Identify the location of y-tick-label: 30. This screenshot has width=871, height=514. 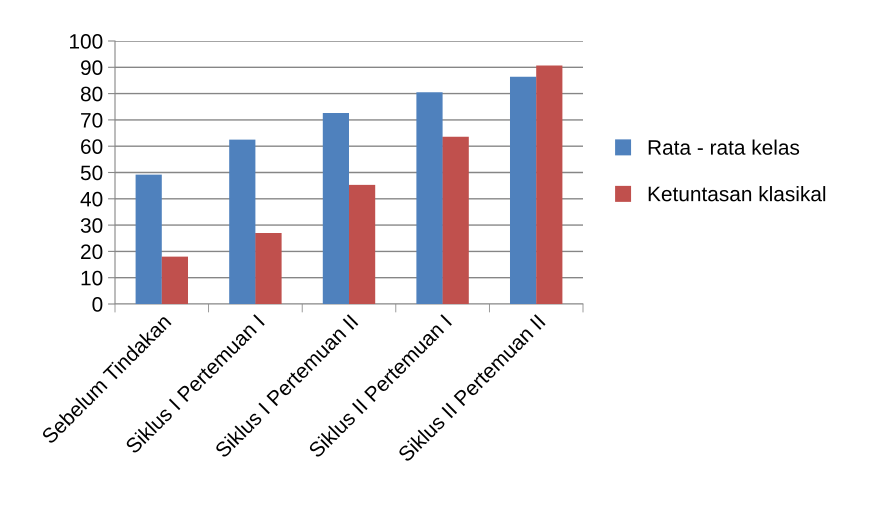
(91, 225).